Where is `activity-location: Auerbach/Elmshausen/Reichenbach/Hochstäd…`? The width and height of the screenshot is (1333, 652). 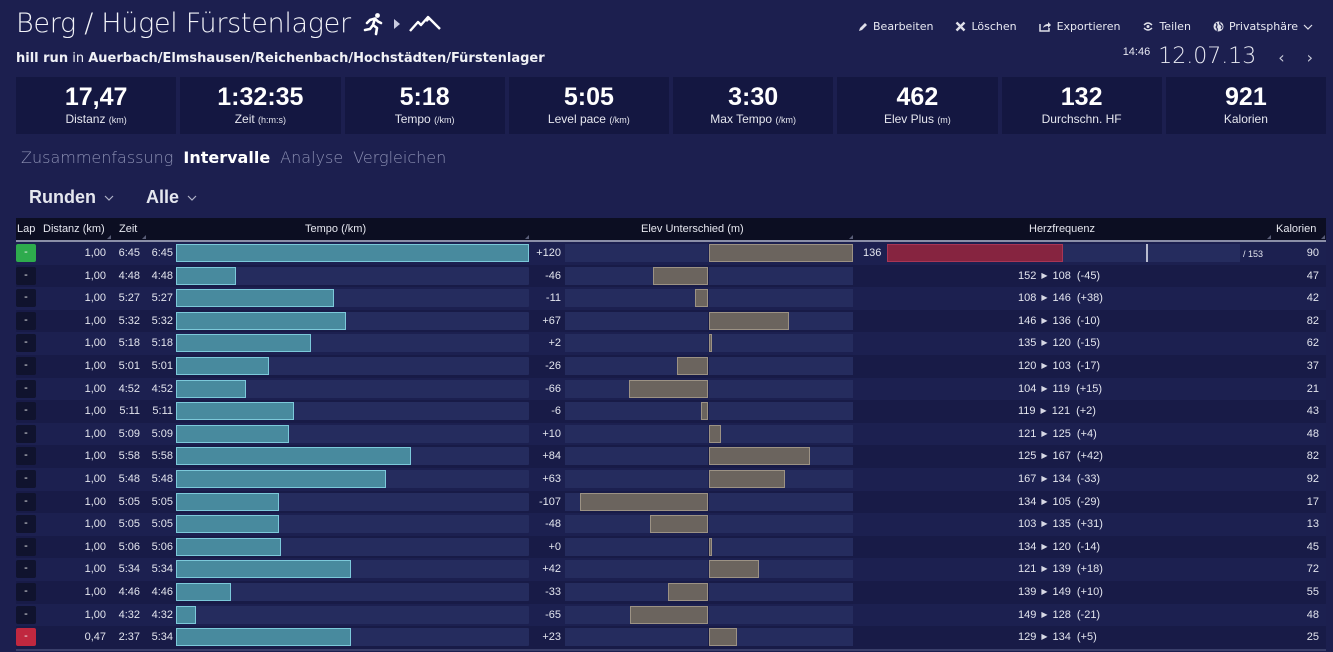 activity-location: Auerbach/Elmshausen/Reichenbach/Hochstäd… is located at coordinates (316, 58).